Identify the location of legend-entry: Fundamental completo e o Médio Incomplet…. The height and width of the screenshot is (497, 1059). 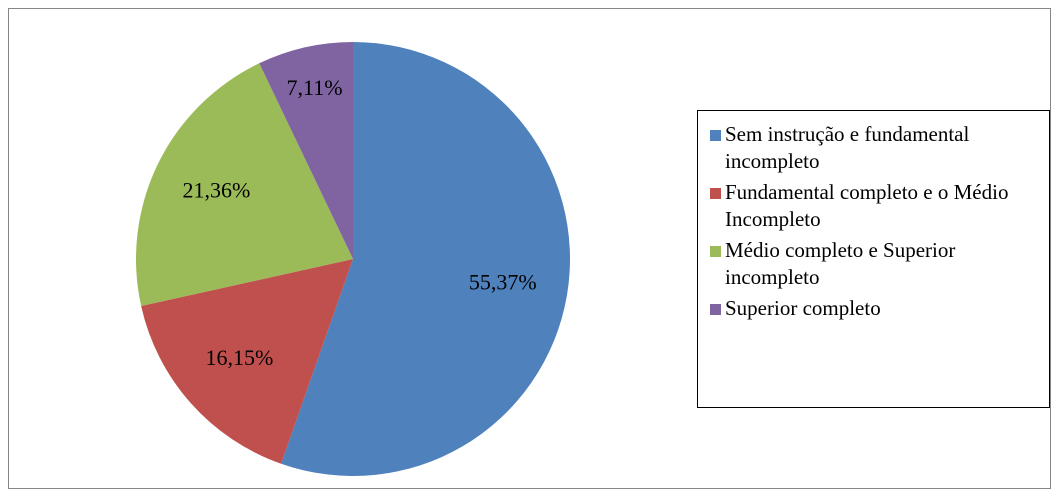
(879, 206).